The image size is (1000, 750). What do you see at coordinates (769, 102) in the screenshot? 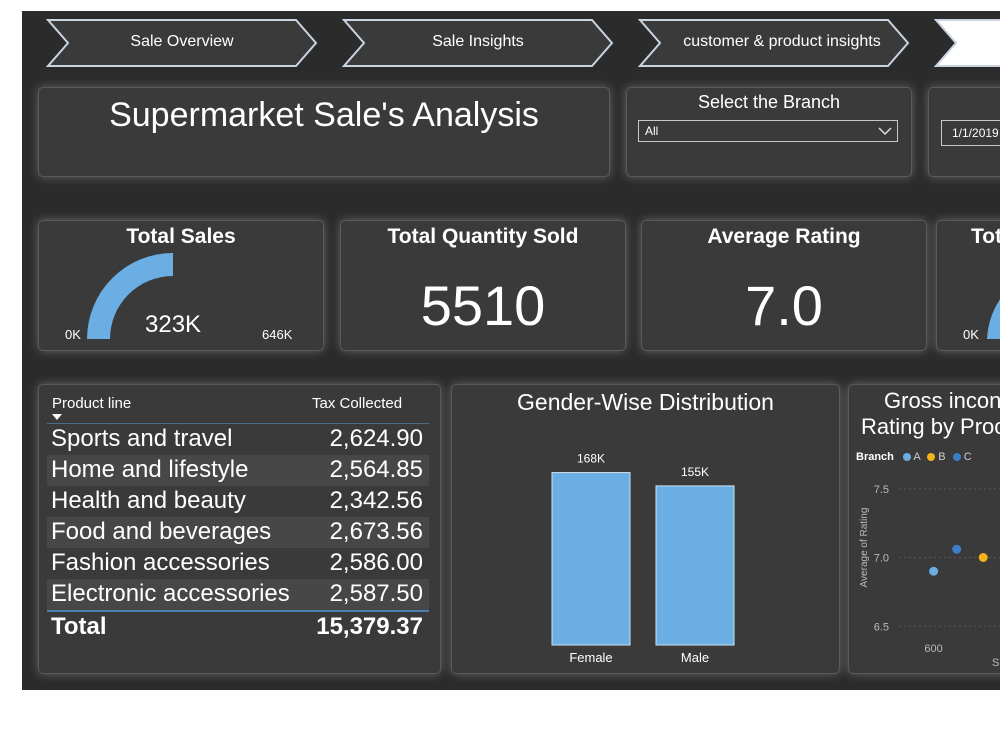
I see `branch-filter-label: Select the Branch` at bounding box center [769, 102].